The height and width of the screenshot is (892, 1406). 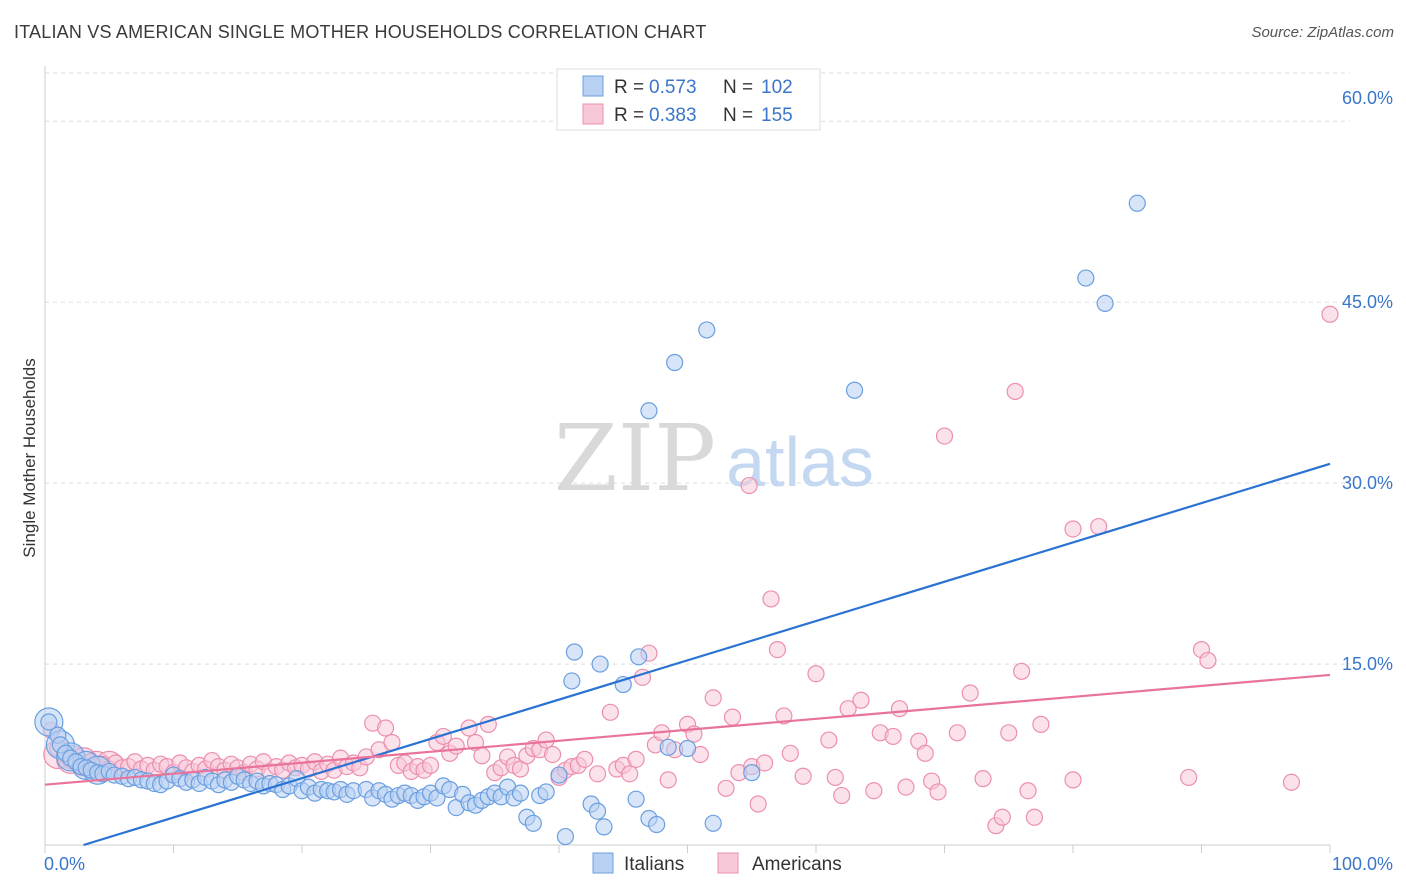 What do you see at coordinates (64, 864) in the screenshot?
I see `x-tick-label: 0.0%` at bounding box center [64, 864].